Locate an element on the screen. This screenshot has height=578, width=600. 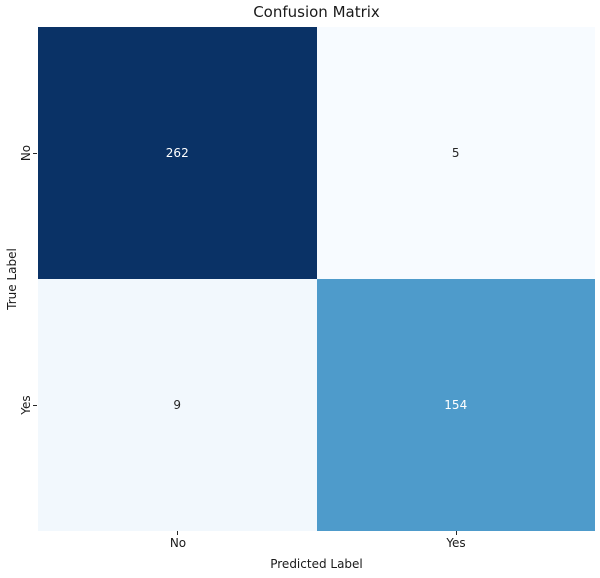
x-axis-label: Predicted Label is located at coordinates (316, 564).